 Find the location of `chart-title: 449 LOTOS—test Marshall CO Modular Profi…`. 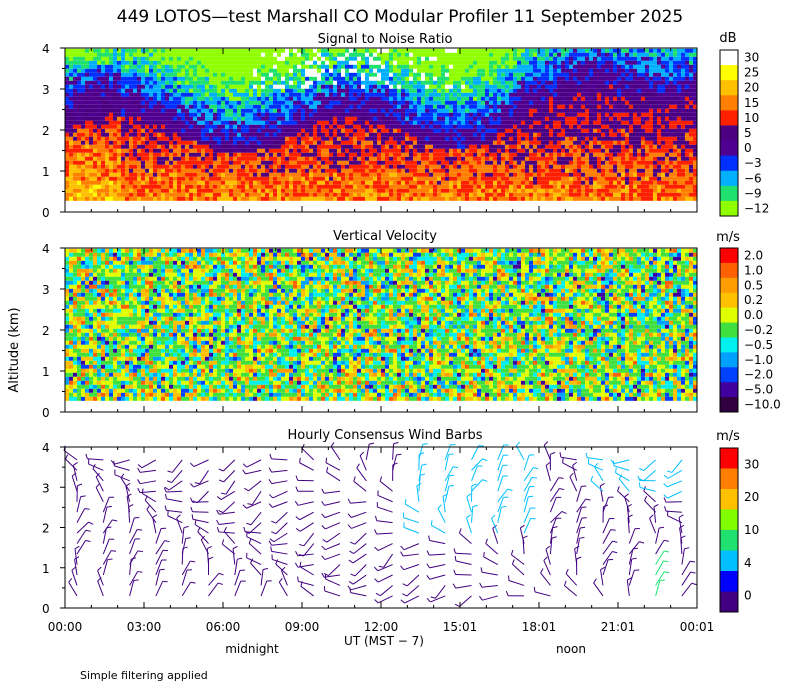

chart-title: 449 LOTOS—test Marshall CO Modular Profi… is located at coordinates (400, 17).